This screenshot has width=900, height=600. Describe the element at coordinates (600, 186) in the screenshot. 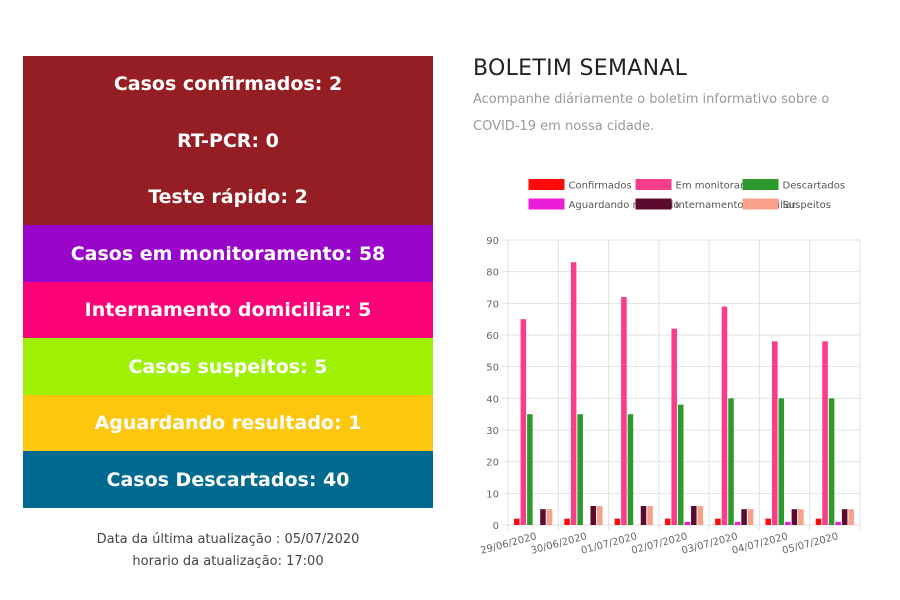

I see `legend-label: Confirmados` at that location.